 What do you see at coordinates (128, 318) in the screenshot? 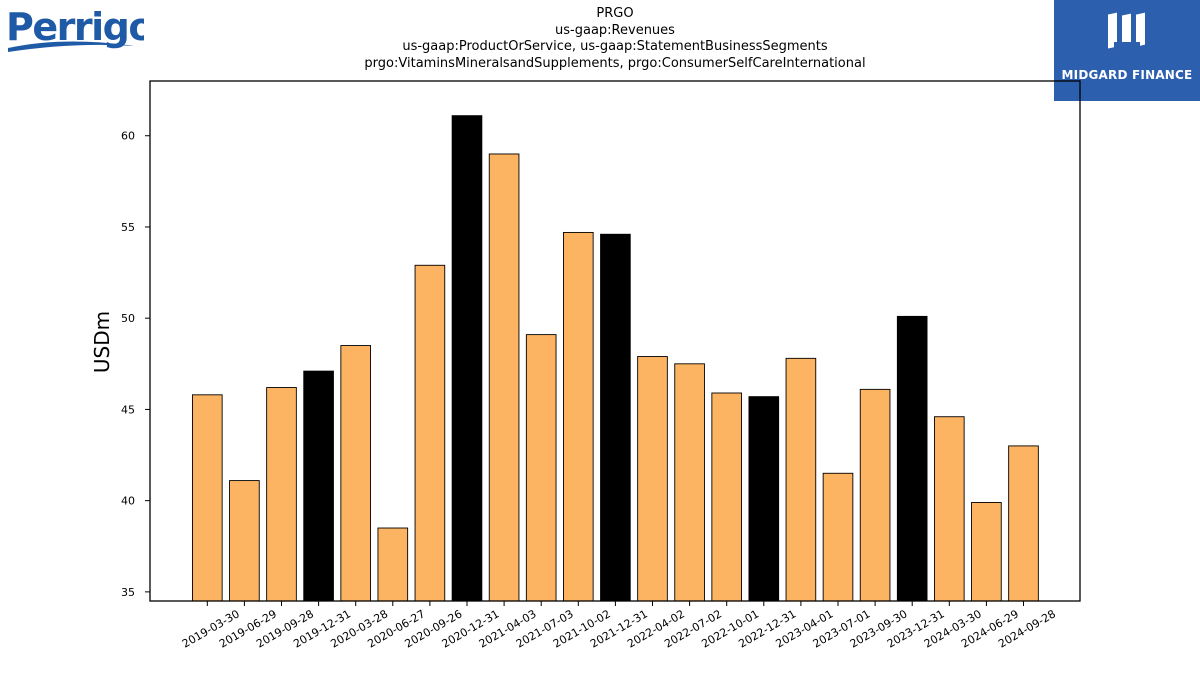
I see `y-tick-label: 50` at bounding box center [128, 318].